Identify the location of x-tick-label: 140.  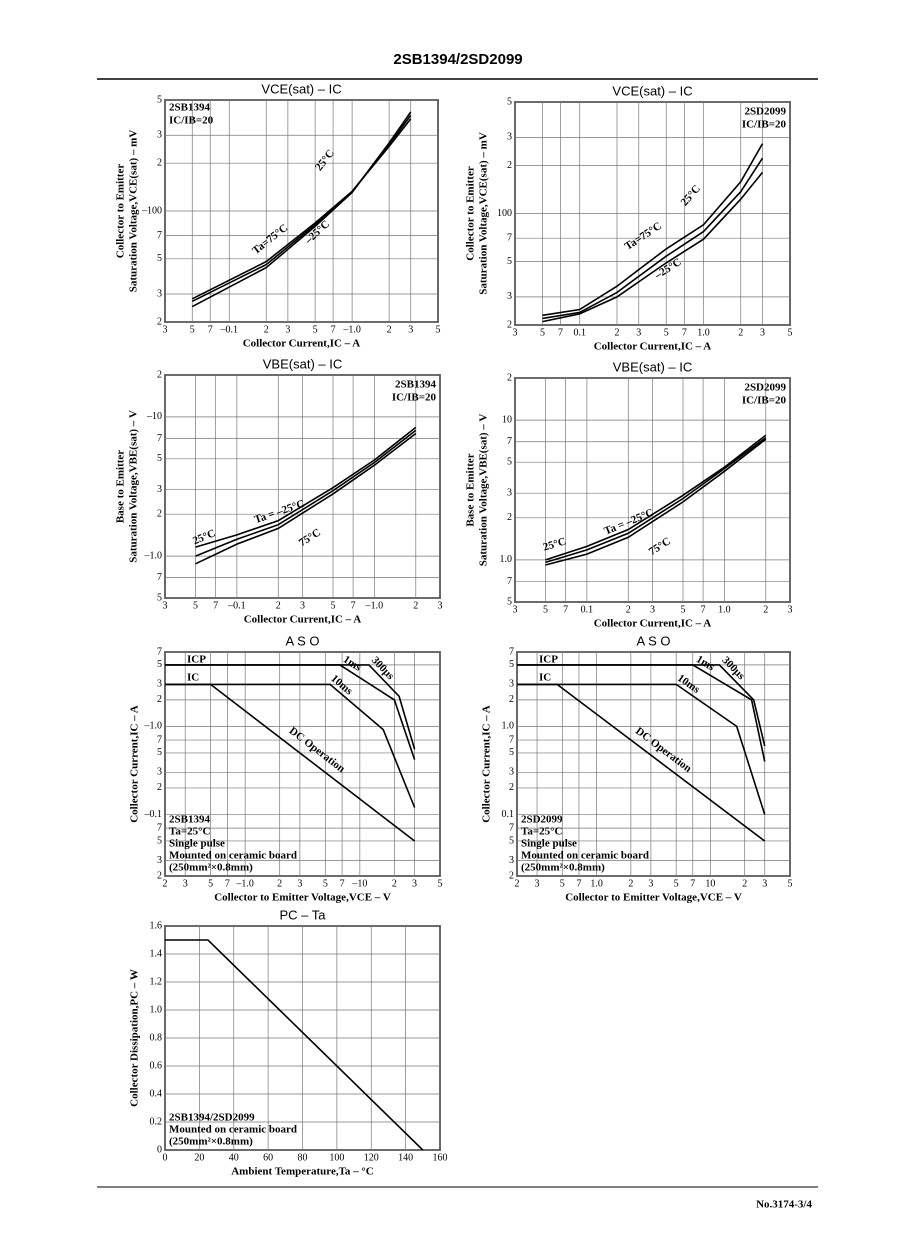
(405, 1157).